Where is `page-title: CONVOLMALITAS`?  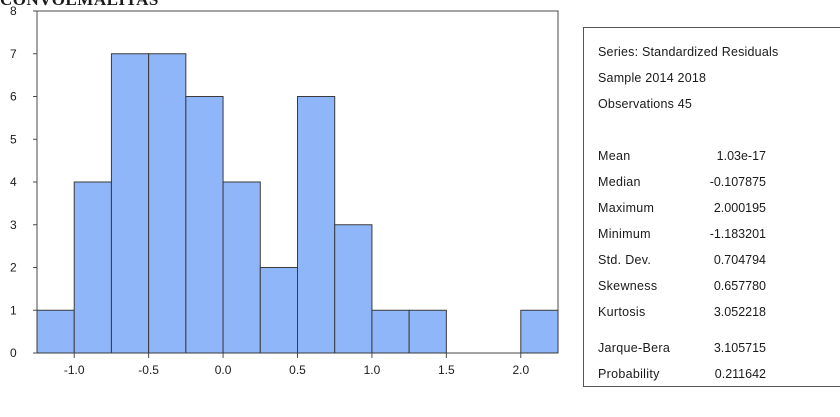
page-title: CONVOLMALITAS is located at coordinates (79, 5).